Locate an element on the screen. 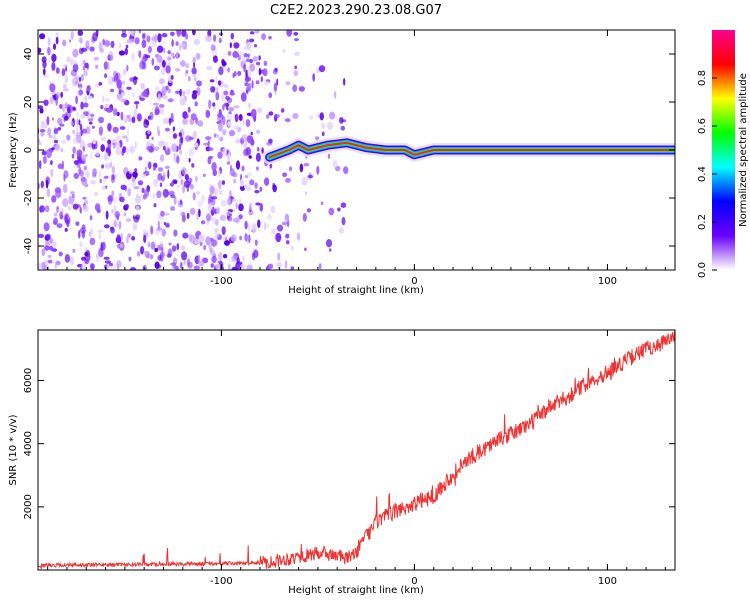 This screenshot has width=750, height=600. spectrogram-x-axis-label: Height of straight line (km) is located at coordinates (356, 290).